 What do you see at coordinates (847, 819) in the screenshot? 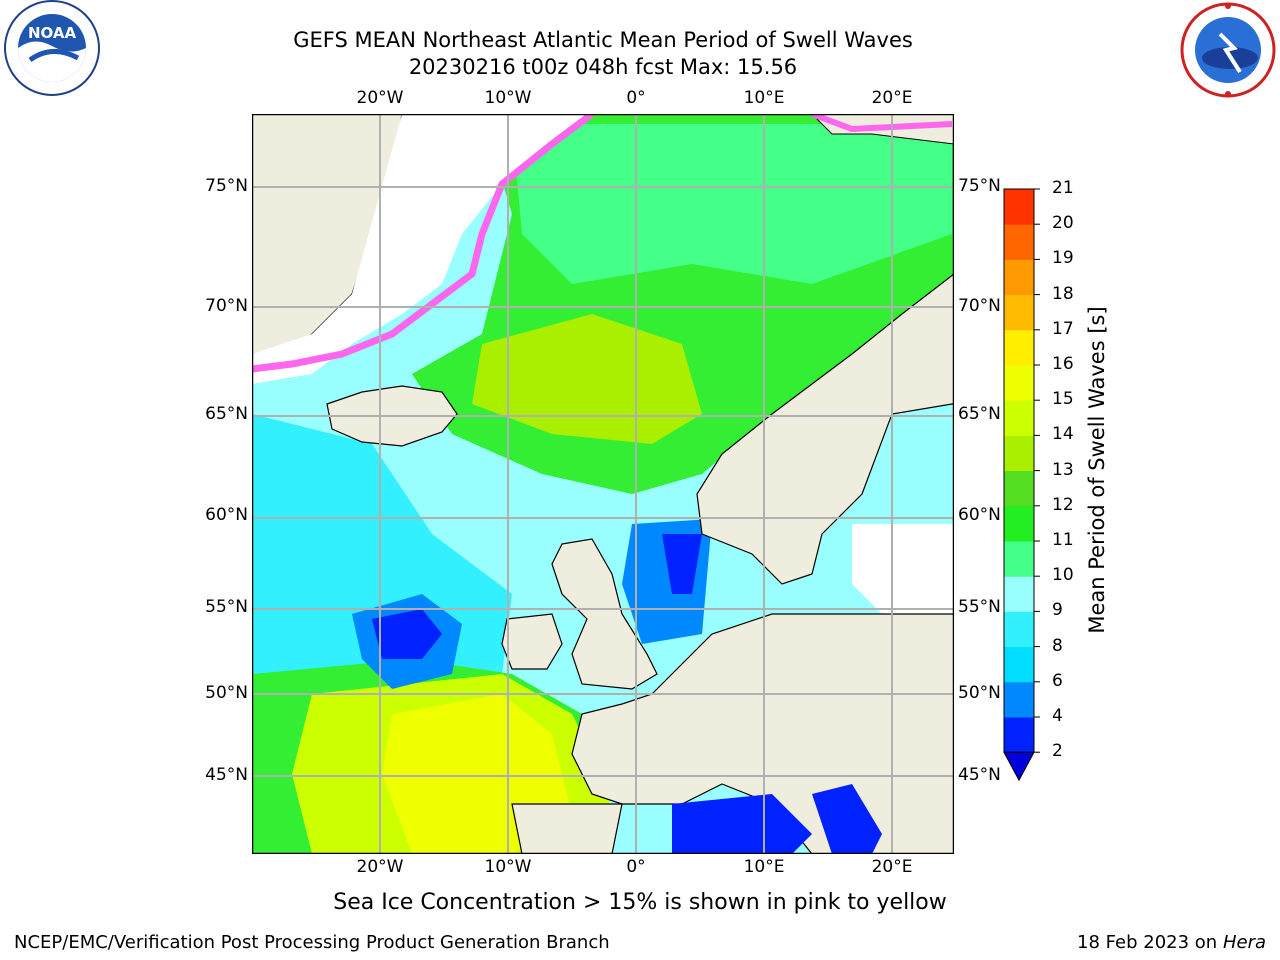
I see `adriatic-low-swell` at bounding box center [847, 819].